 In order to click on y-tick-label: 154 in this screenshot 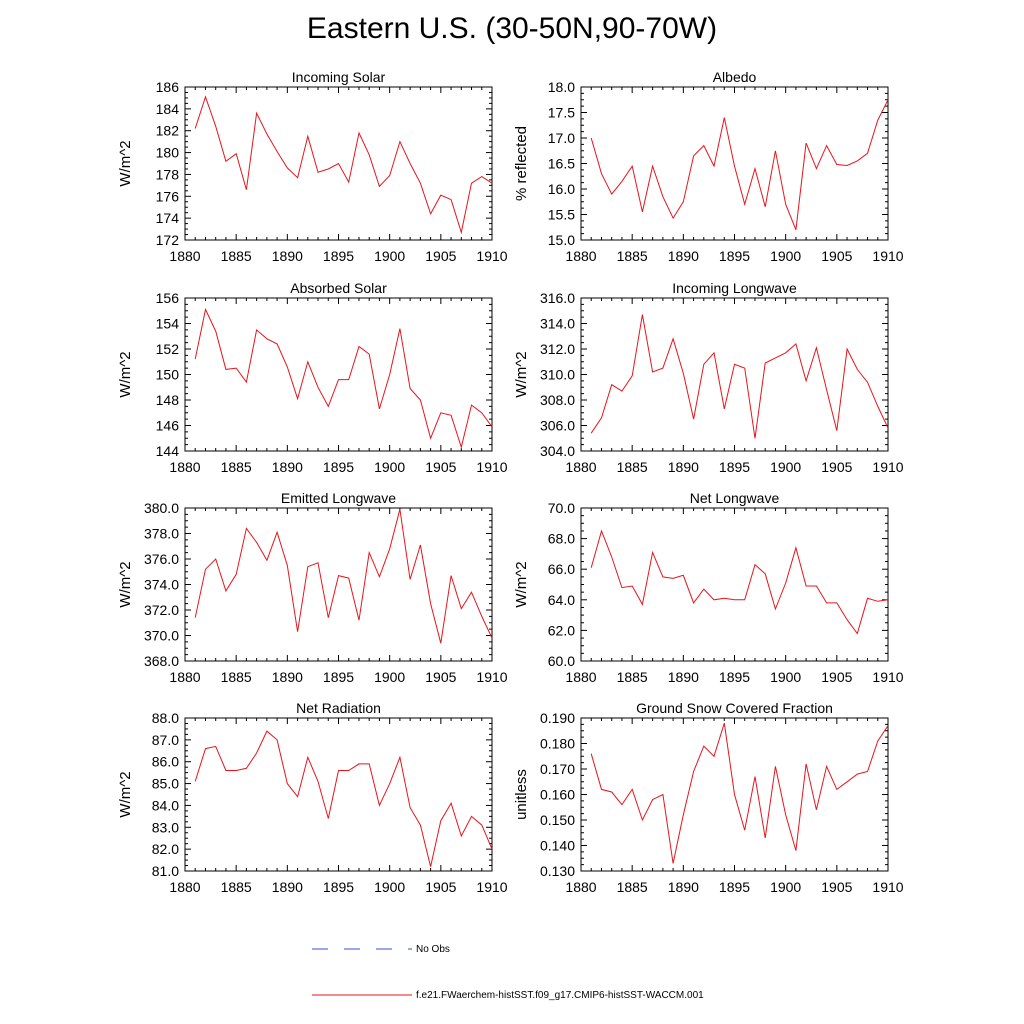, I will do `click(168, 324)`.